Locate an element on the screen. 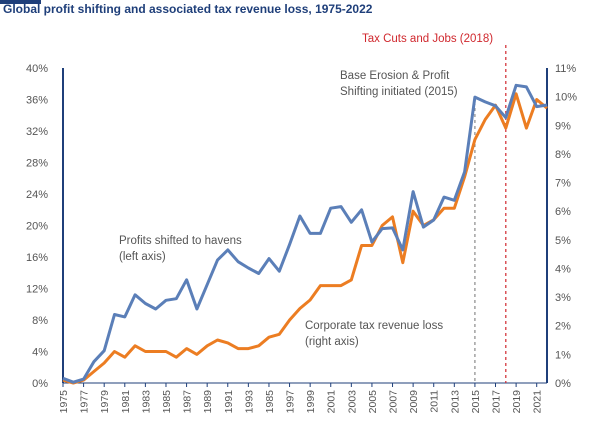 The height and width of the screenshot is (431, 594). tax-series-label: Corporate tax revenue loss is located at coordinates (374, 326).